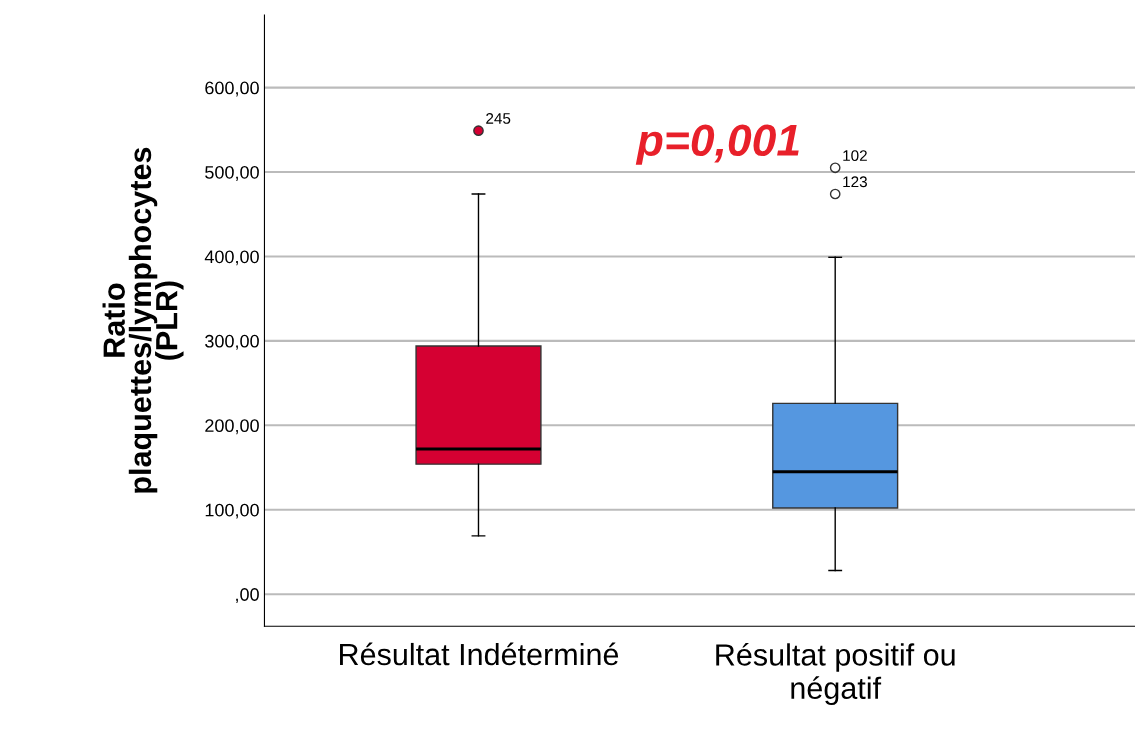  I want to click on y-tick-label: ,00, so click(247, 596).